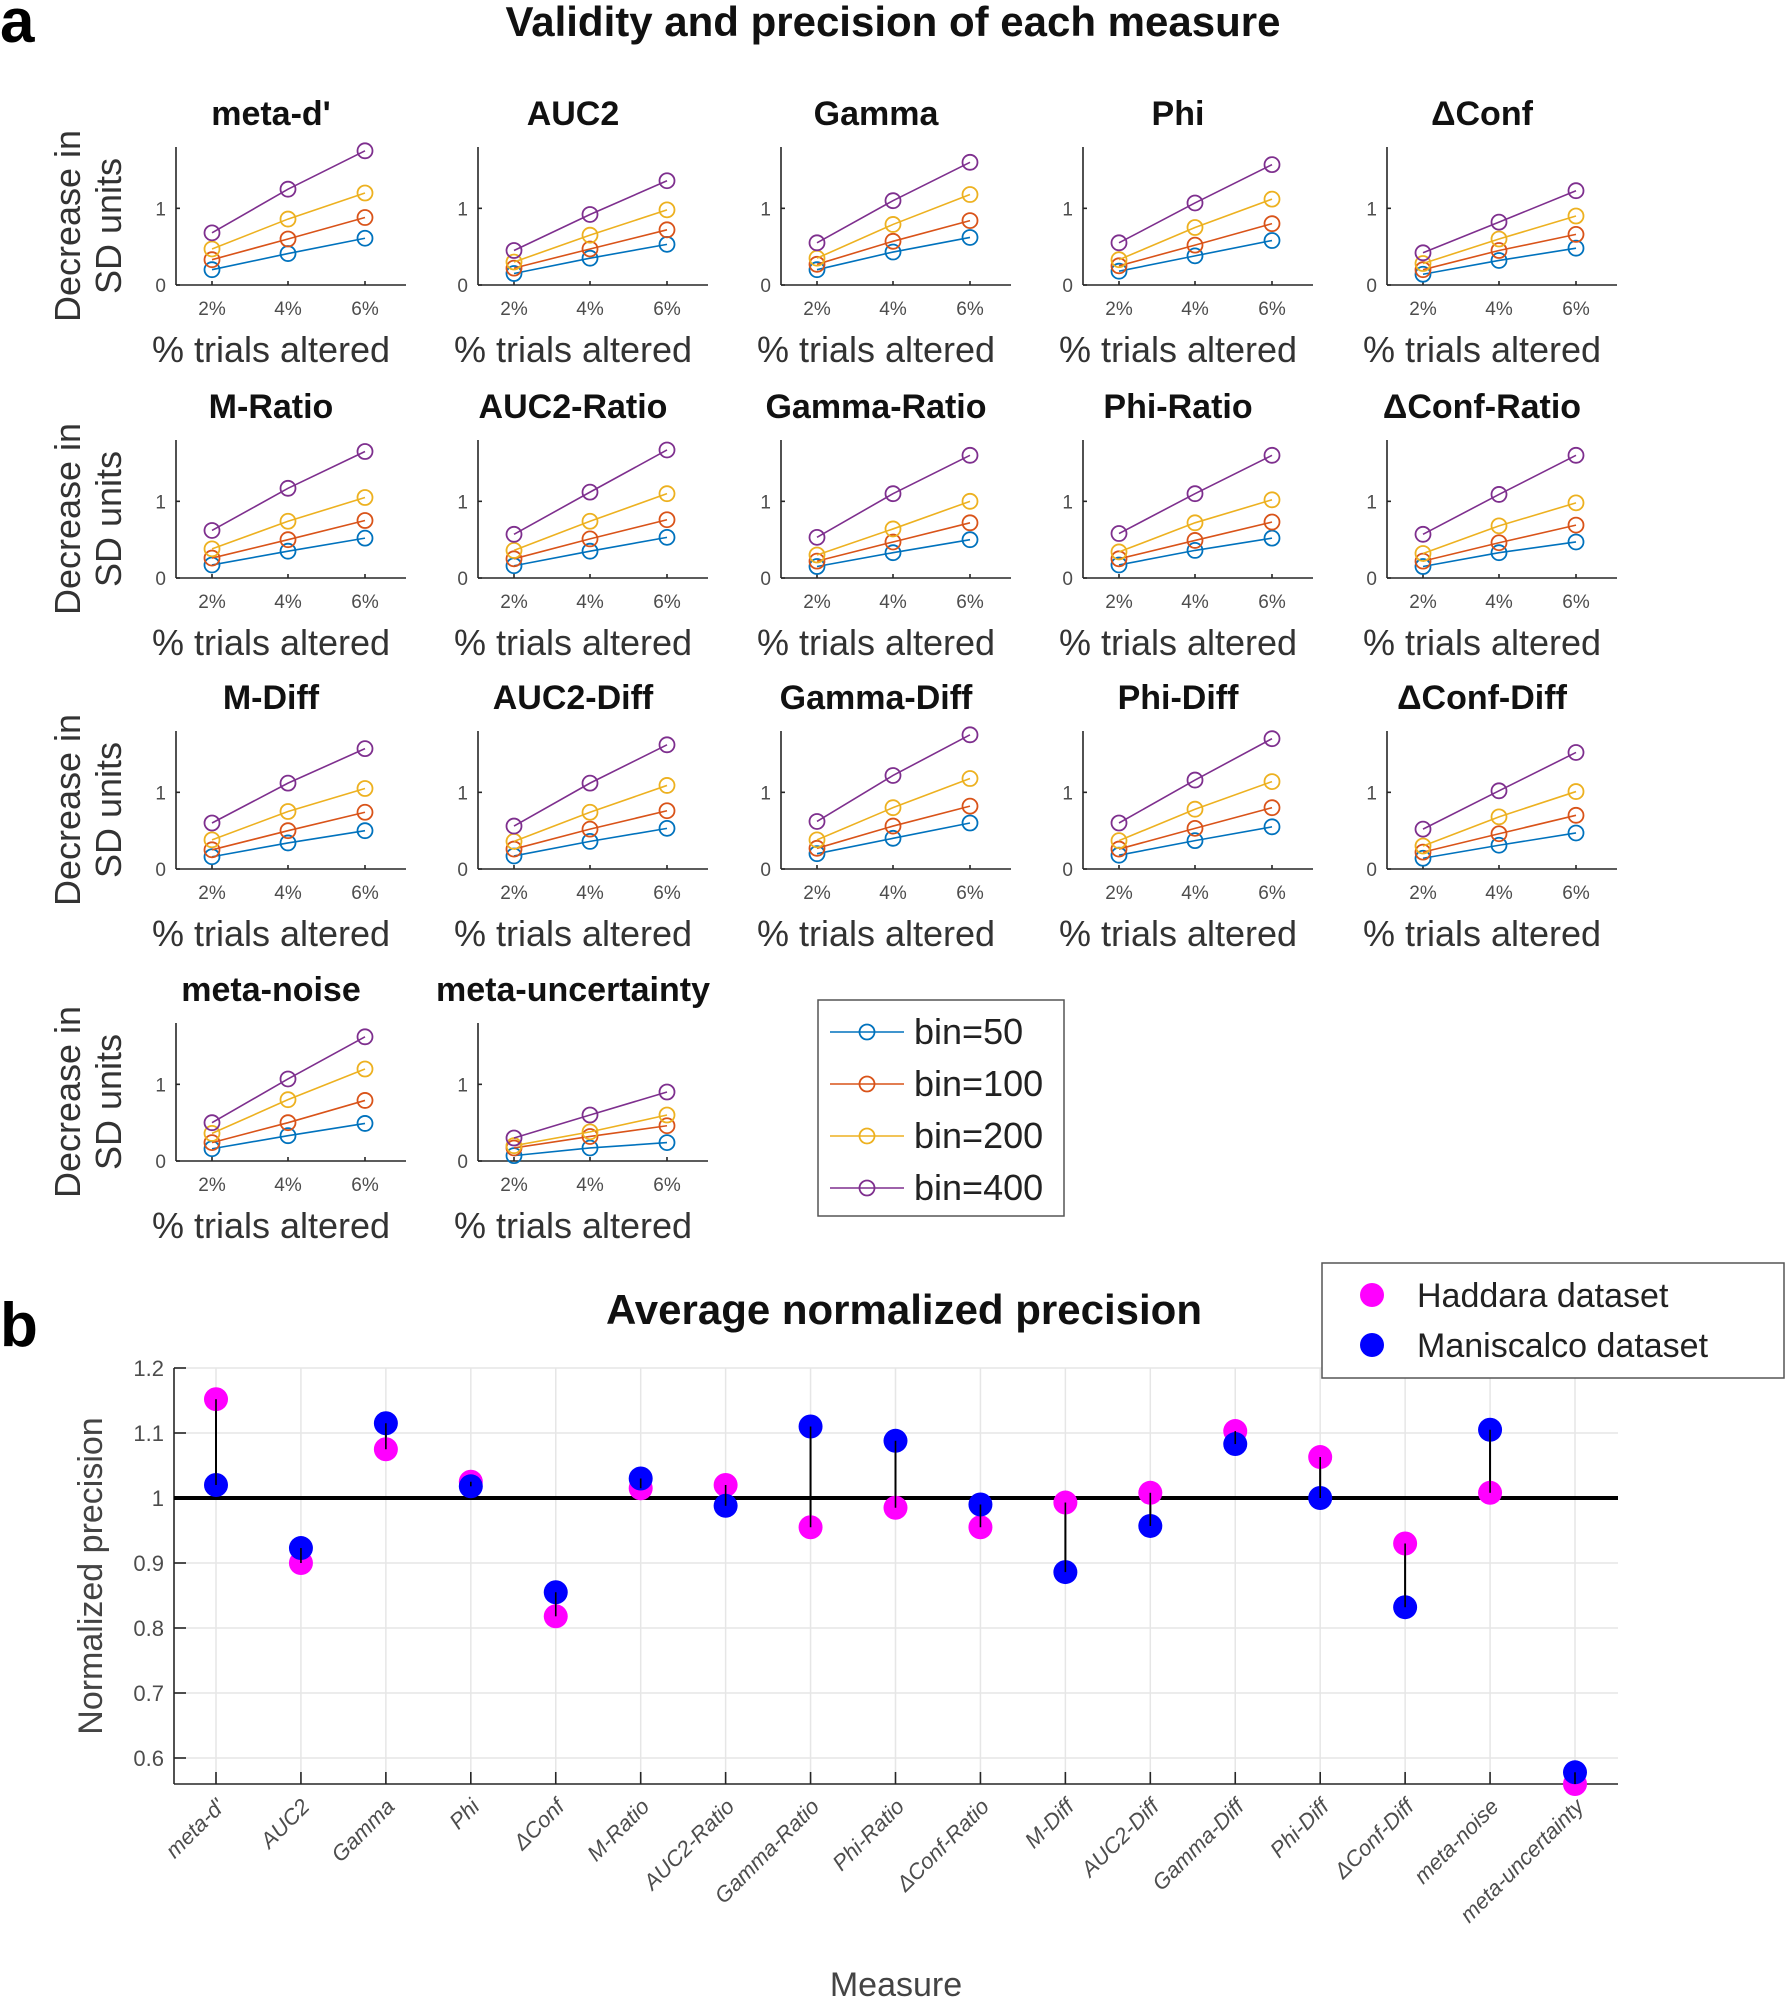  What do you see at coordinates (573, 407) in the screenshot?
I see `subplot-title: AUC2-Ratio` at bounding box center [573, 407].